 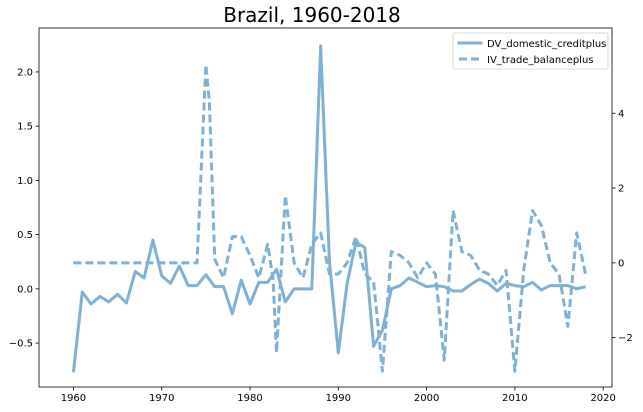 I want to click on y-axis-left: −0.5 0.0 0.5 1.0 1.5 2.0, so click(x=24, y=208).